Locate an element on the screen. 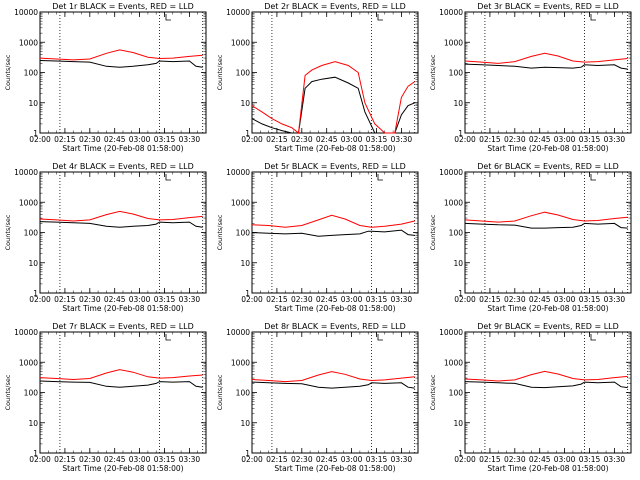 The image size is (640, 480). chart-title: Det 2r BLACK = Events, RED = LLD is located at coordinates (335, 6).